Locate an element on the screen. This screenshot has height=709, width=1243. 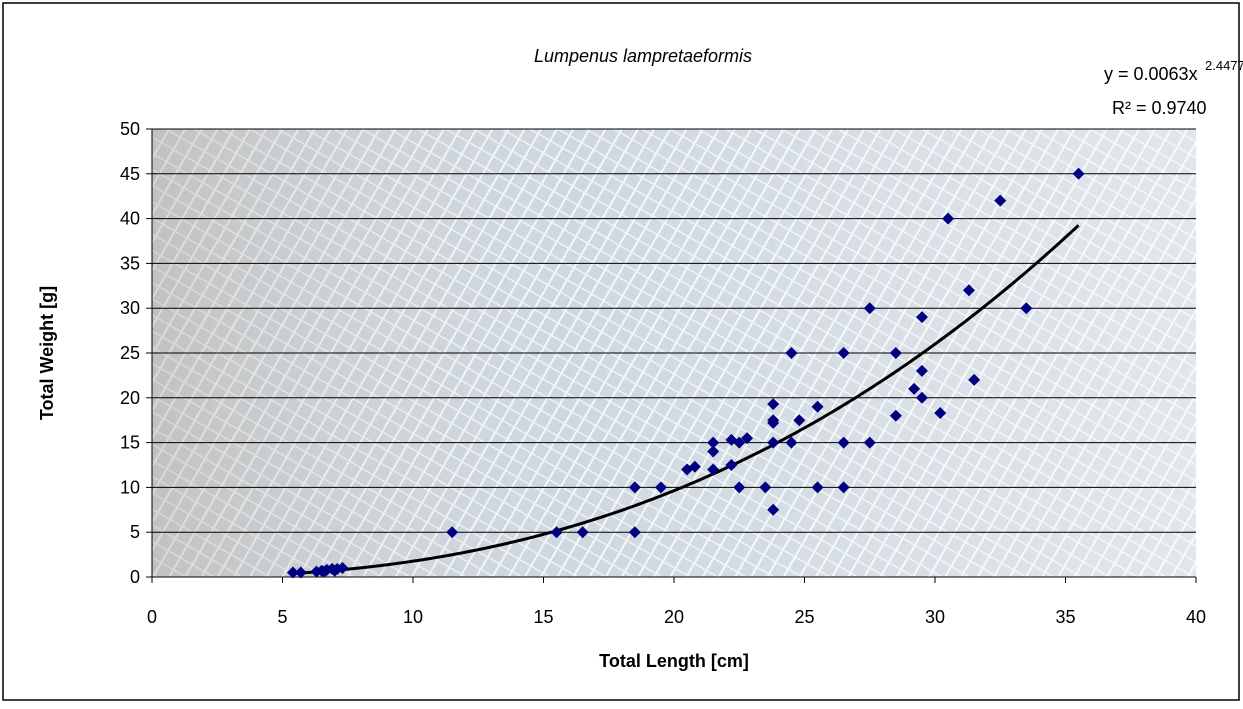
y-tick-label: 20 is located at coordinates (130, 398).